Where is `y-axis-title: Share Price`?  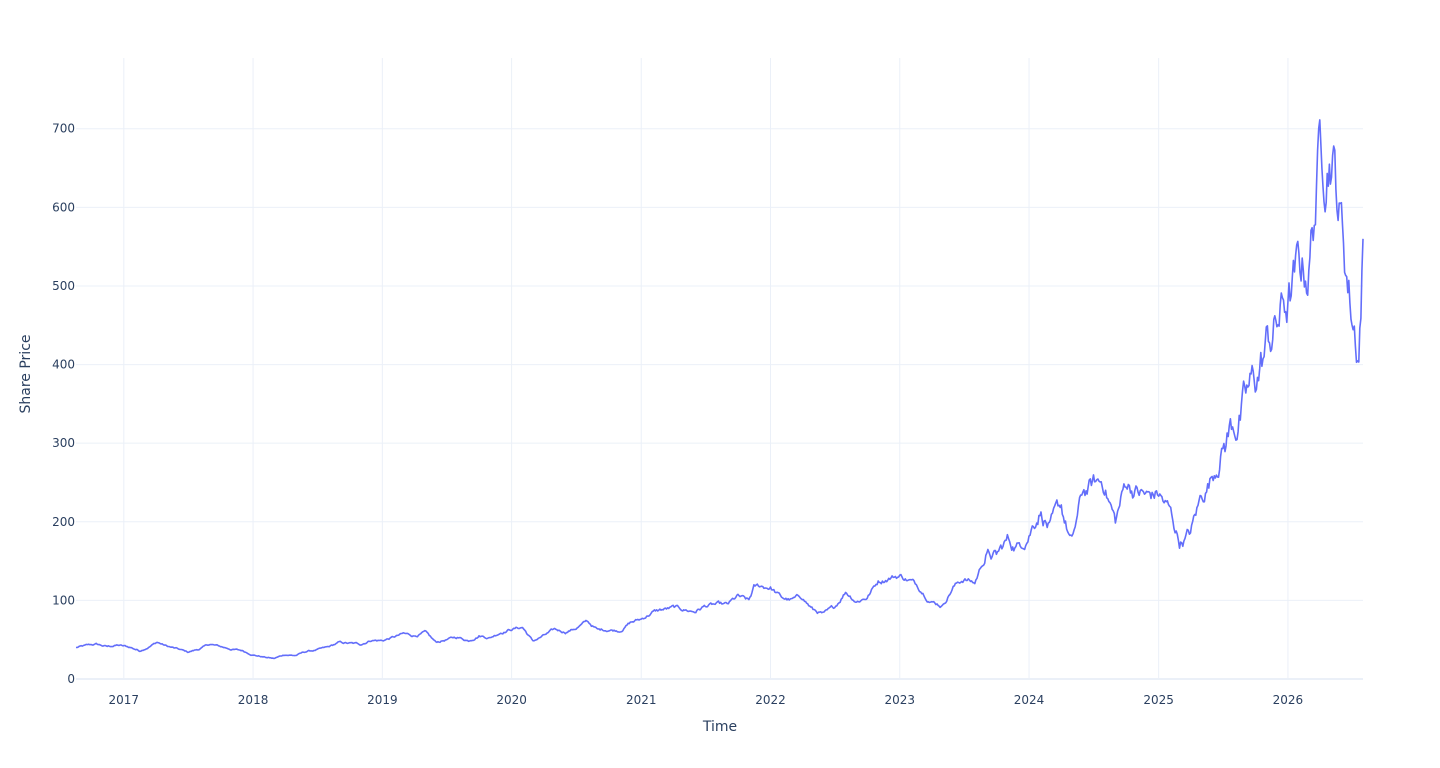 y-axis-title: Share Price is located at coordinates (26, 373).